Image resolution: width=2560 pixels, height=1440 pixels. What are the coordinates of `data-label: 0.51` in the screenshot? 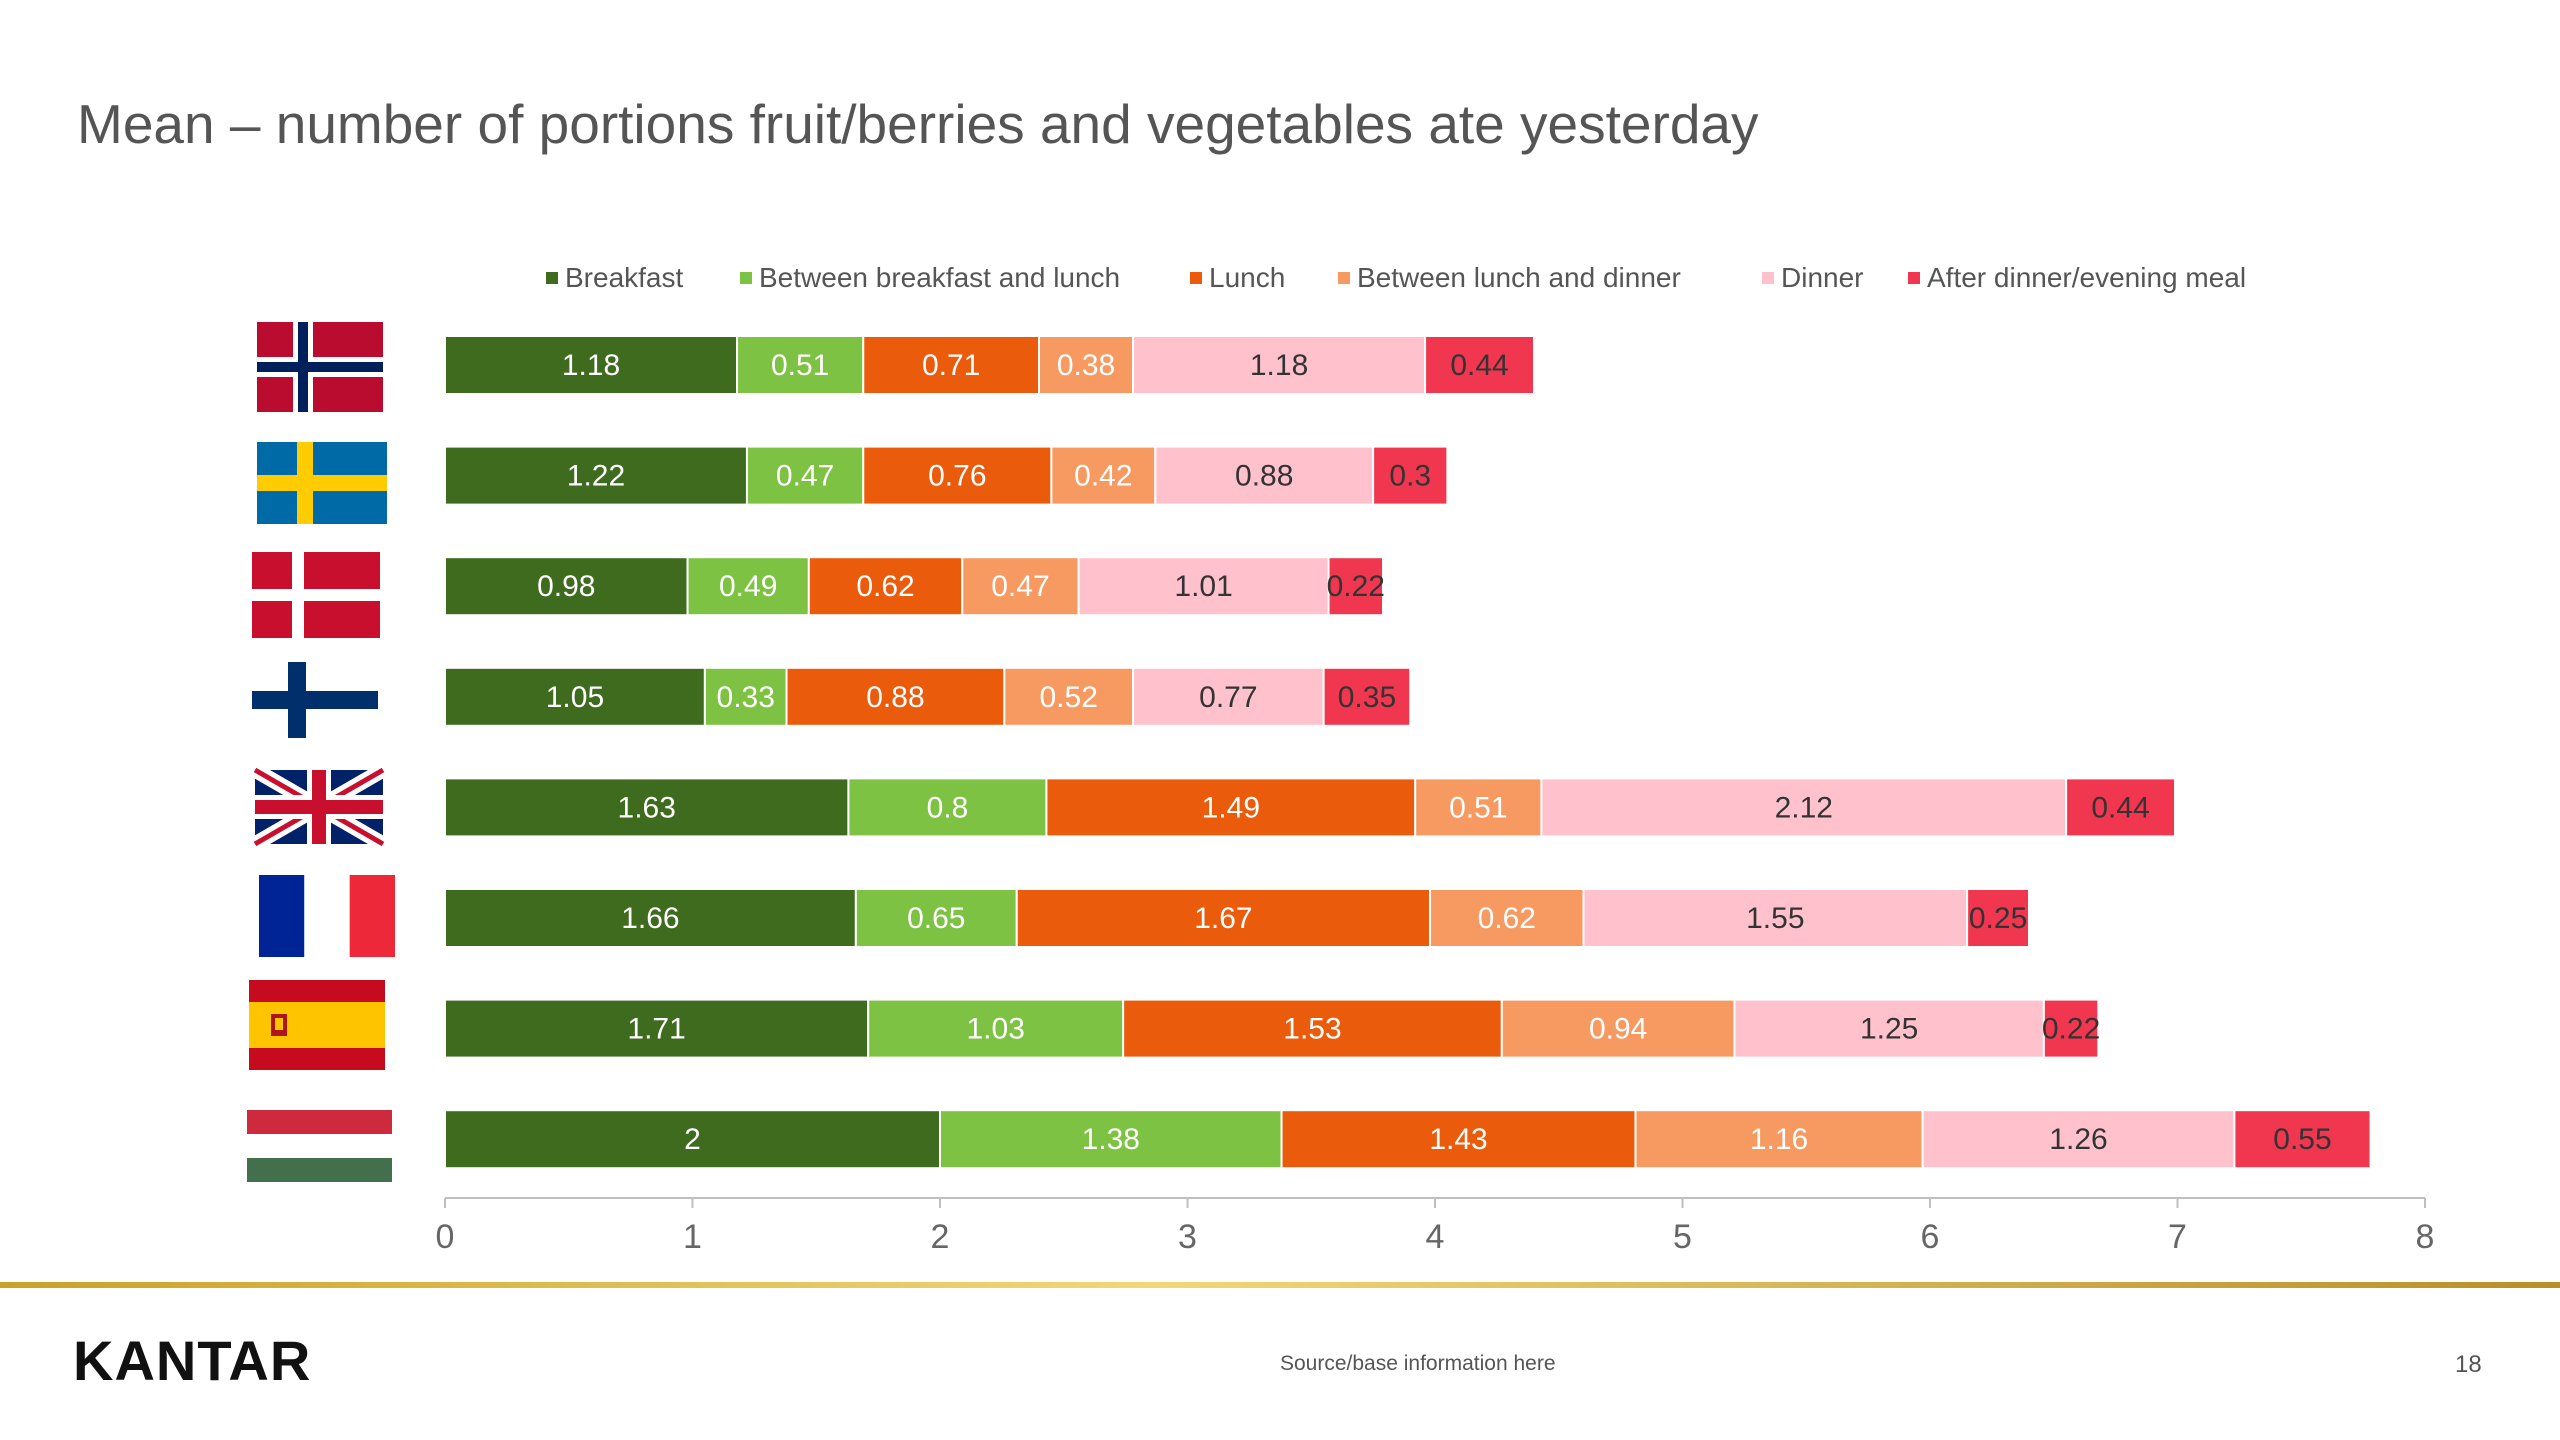 It's located at (800, 365).